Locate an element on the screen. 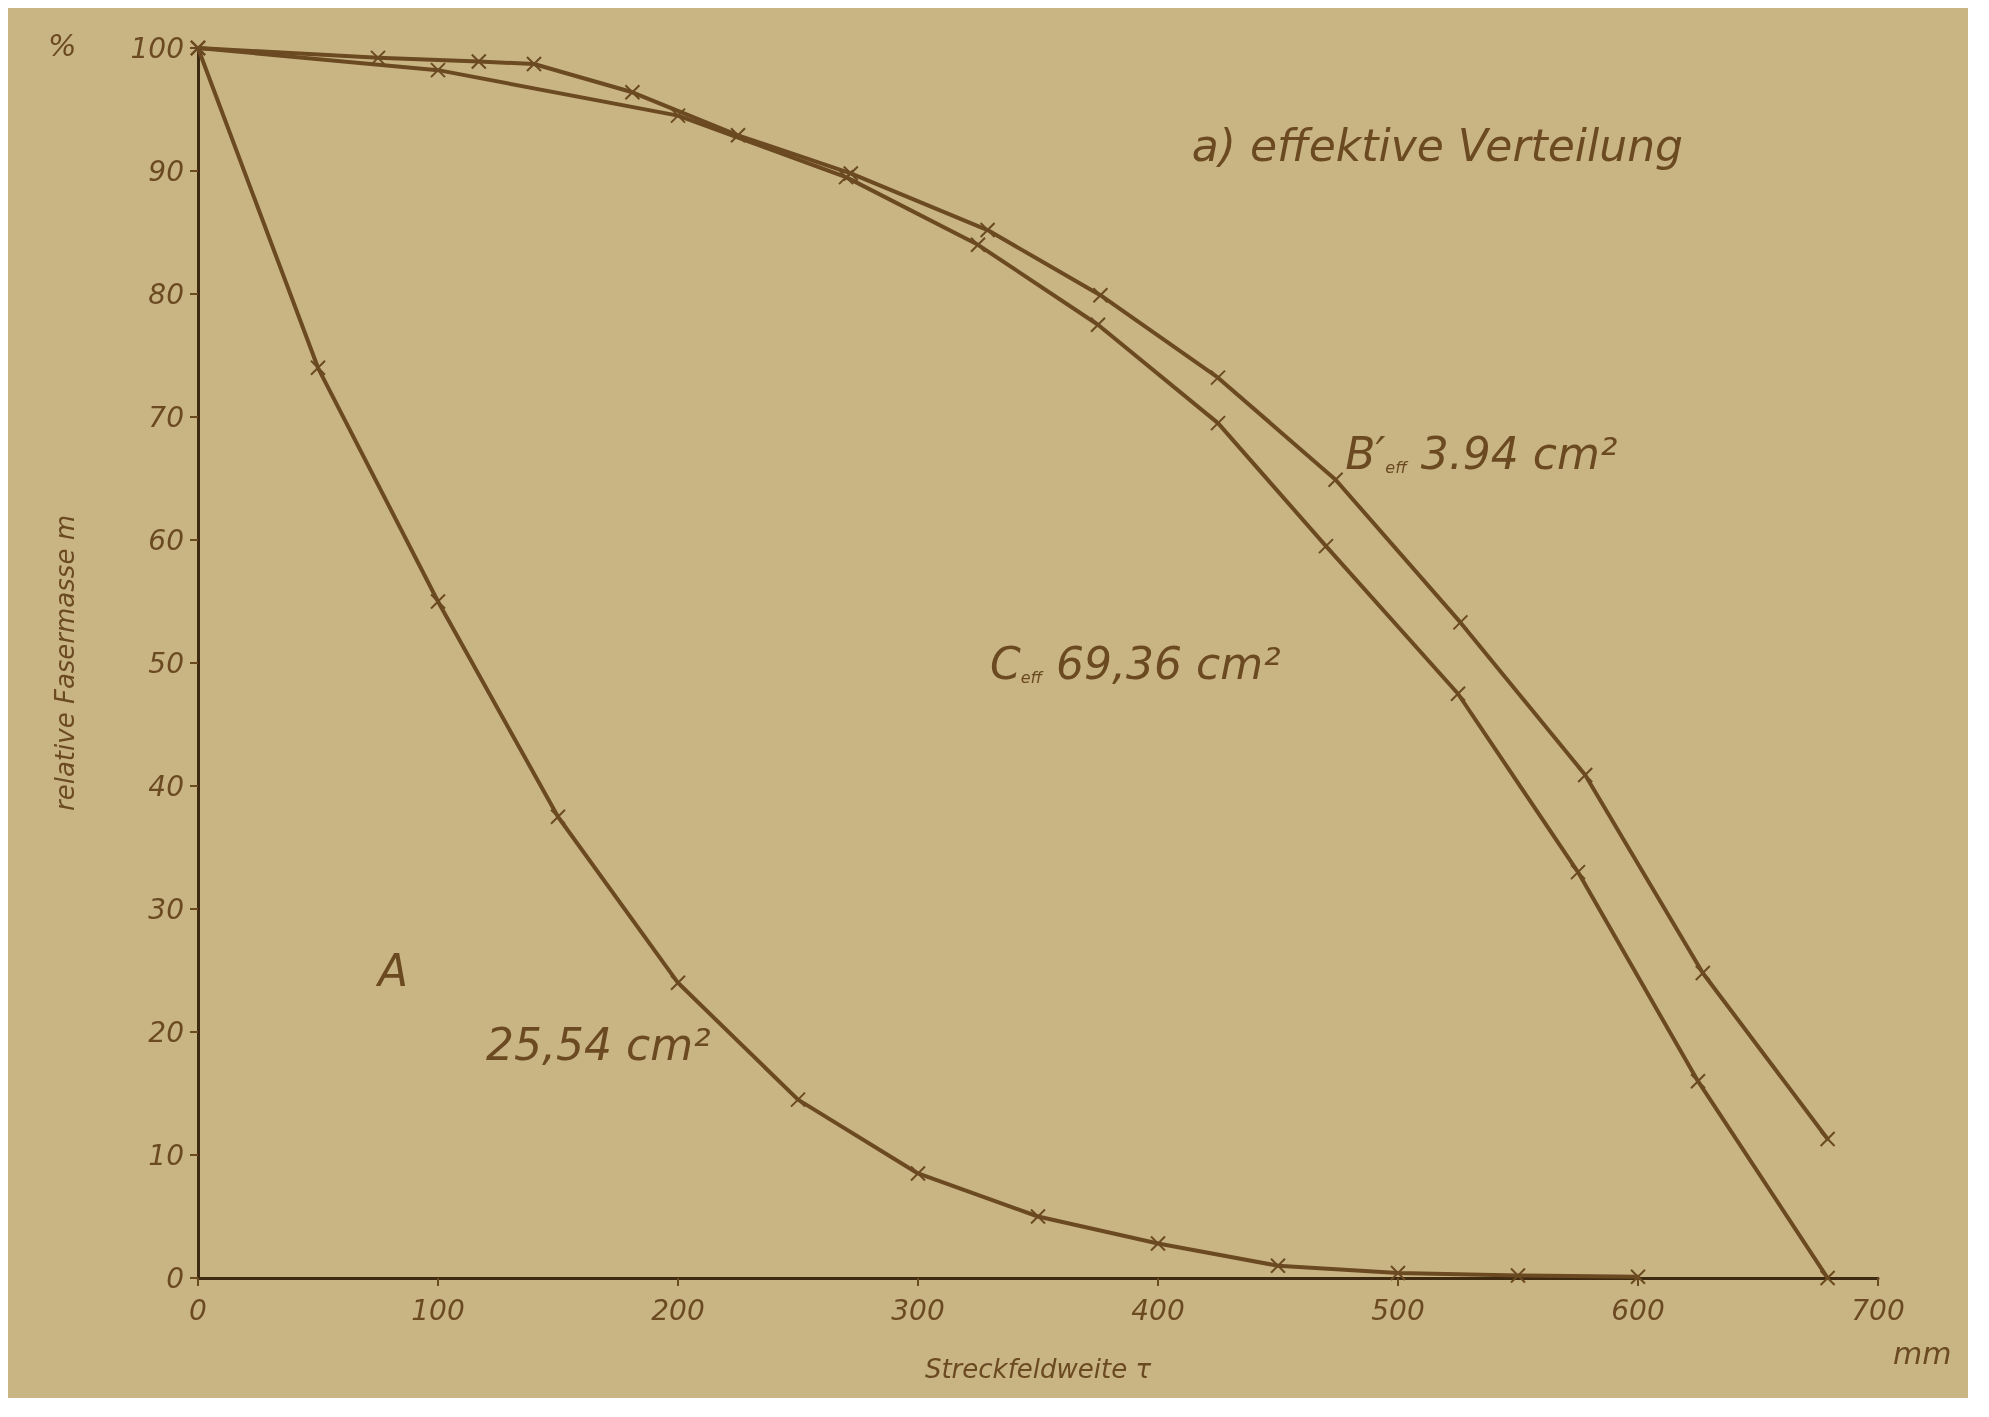  x-tick-label: 300 is located at coordinates (918, 1310).